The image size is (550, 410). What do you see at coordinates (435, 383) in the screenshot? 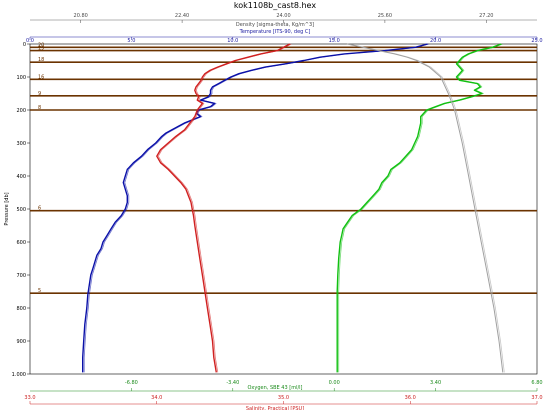
I see `oxygen-tick-label: 3.40` at bounding box center [435, 383].